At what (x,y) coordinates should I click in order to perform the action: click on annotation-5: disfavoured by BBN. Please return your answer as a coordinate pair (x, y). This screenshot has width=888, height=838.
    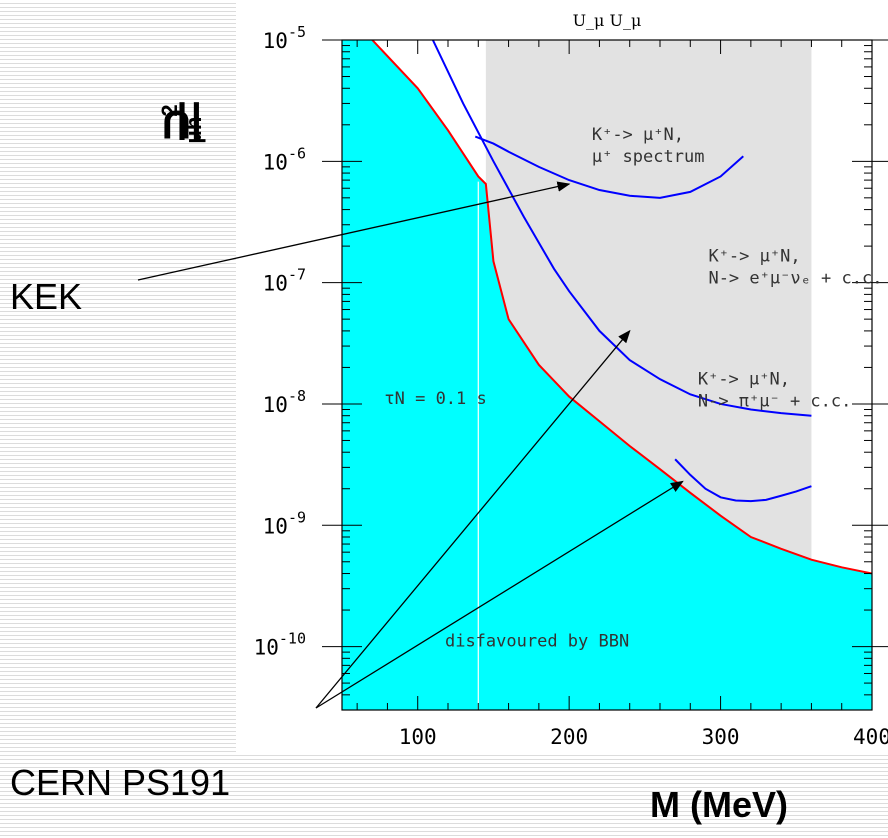
    Looking at the image, I should click on (537, 642).